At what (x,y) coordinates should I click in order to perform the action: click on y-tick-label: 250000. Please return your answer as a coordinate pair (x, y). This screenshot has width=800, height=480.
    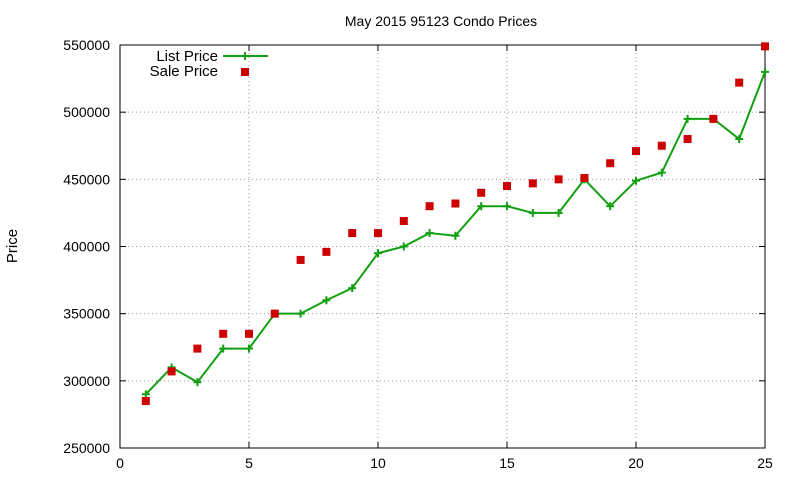
    Looking at the image, I should click on (86, 448).